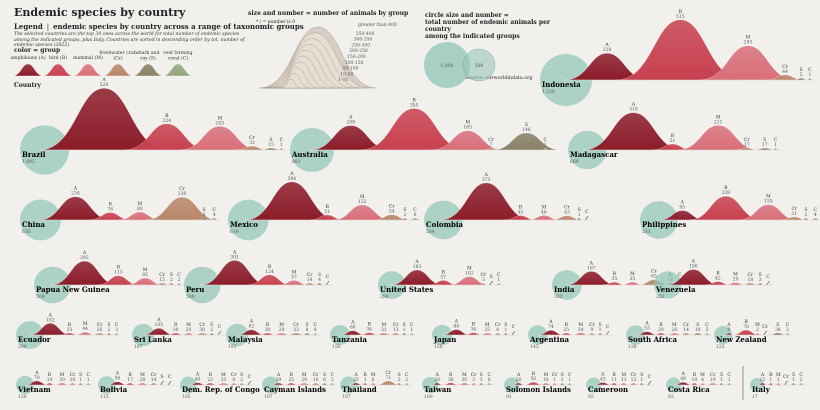 Image resolution: width=820 pixels, height=410 pixels. Describe the element at coordinates (197, 384) in the screenshot. I see `hill-dem-rep-of-congo-a` at that location.